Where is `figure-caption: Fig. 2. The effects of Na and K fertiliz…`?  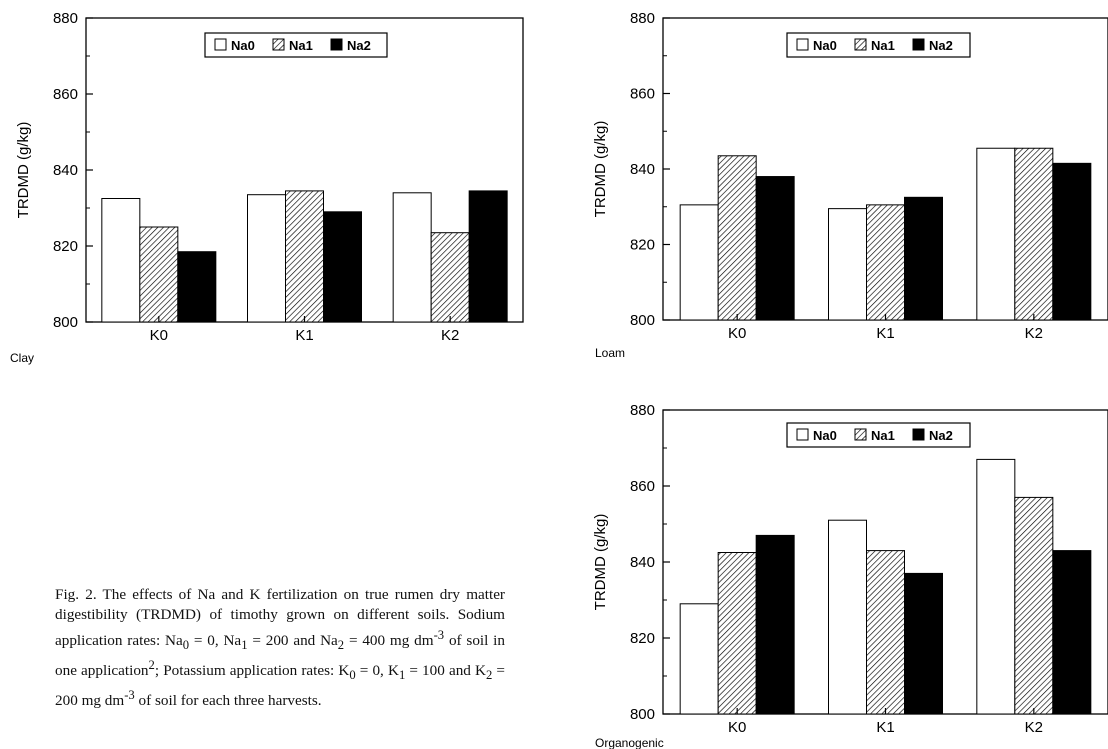
figure-caption: Fig. 2. The effects of Na and K fertiliz… is located at coordinates (280, 648).